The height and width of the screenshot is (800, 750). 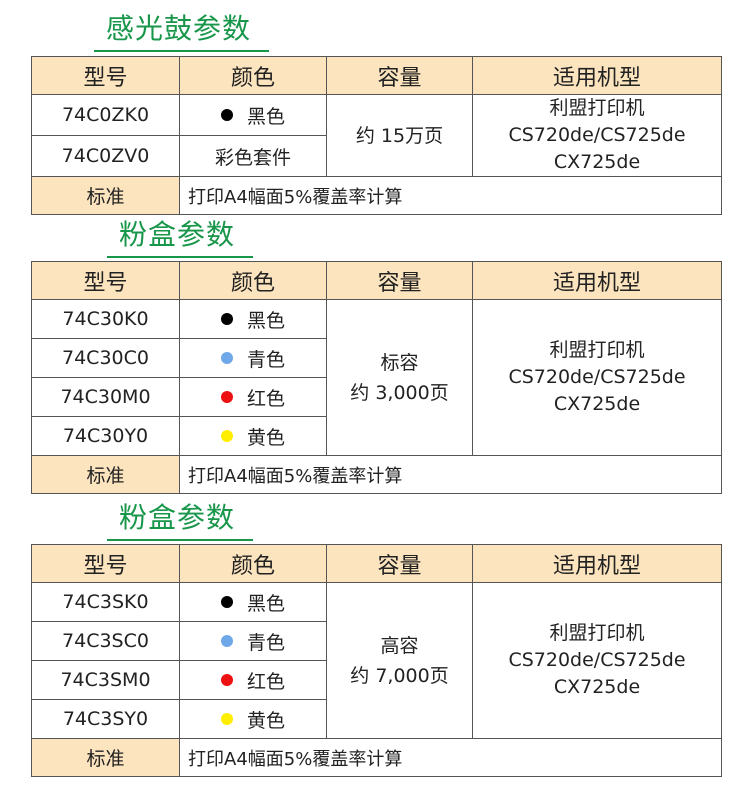 I want to click on capacity-line: 约 15万页, so click(x=399, y=135).